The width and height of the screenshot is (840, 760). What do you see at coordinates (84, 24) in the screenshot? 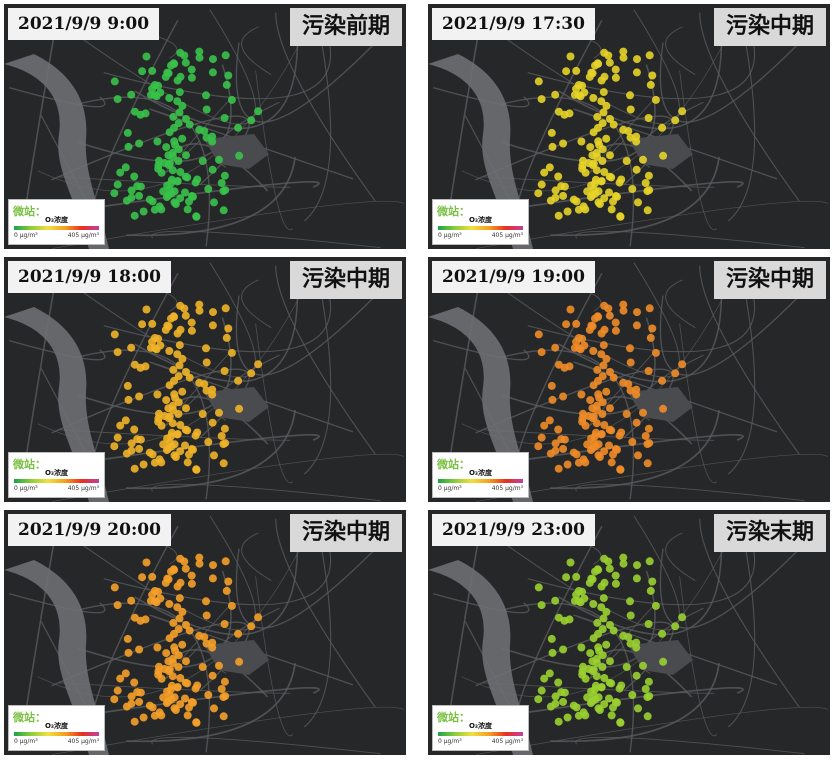
I see `timestamp-label: 2021/9/9 9:00` at bounding box center [84, 24].